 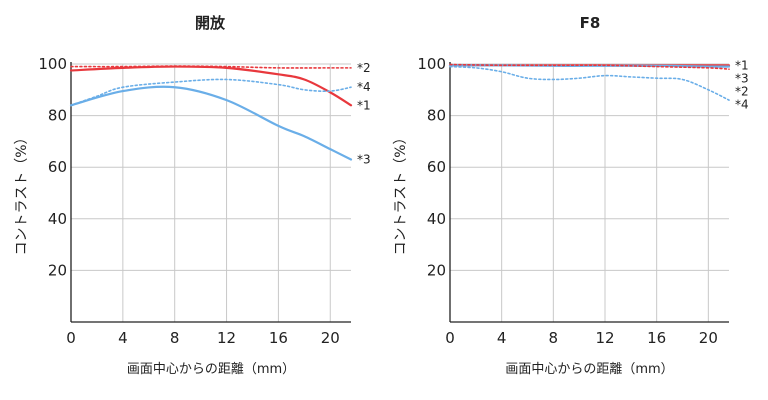 What do you see at coordinates (590, 23) in the screenshot?
I see `chart-title: F8` at bounding box center [590, 23].